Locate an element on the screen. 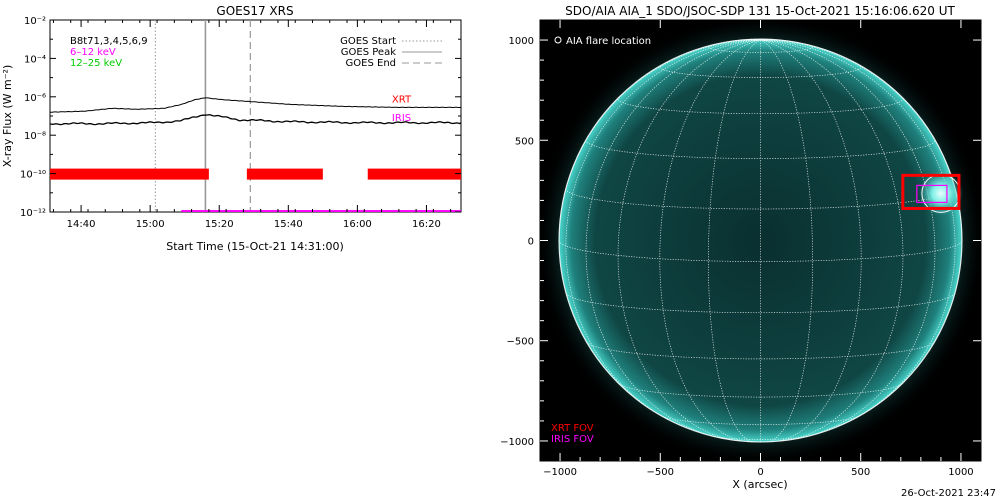 Image resolution: width=1000 pixels, height=500 pixels. goes-x-tick-label: 16:00 is located at coordinates (357, 224).